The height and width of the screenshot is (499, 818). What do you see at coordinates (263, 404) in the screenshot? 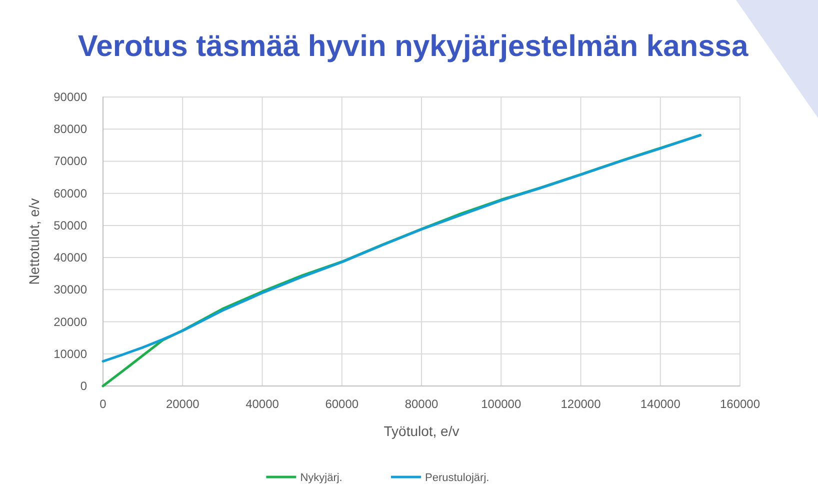
I see `x-tick-label: 40000` at bounding box center [263, 404].